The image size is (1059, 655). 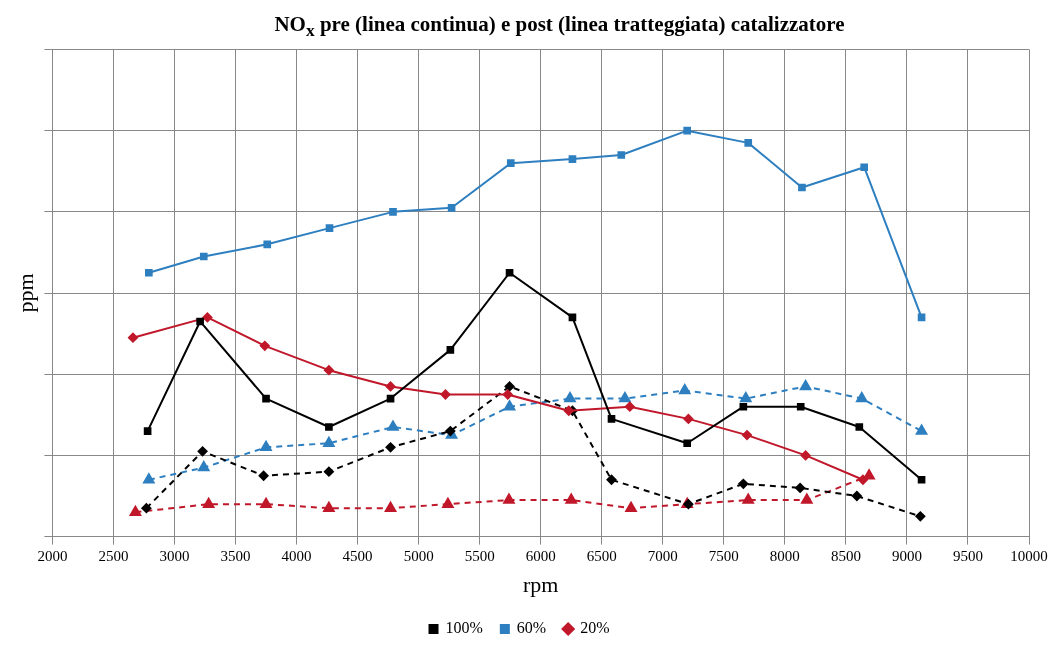 I want to click on x-tick-label: 9000, so click(x=906, y=555).